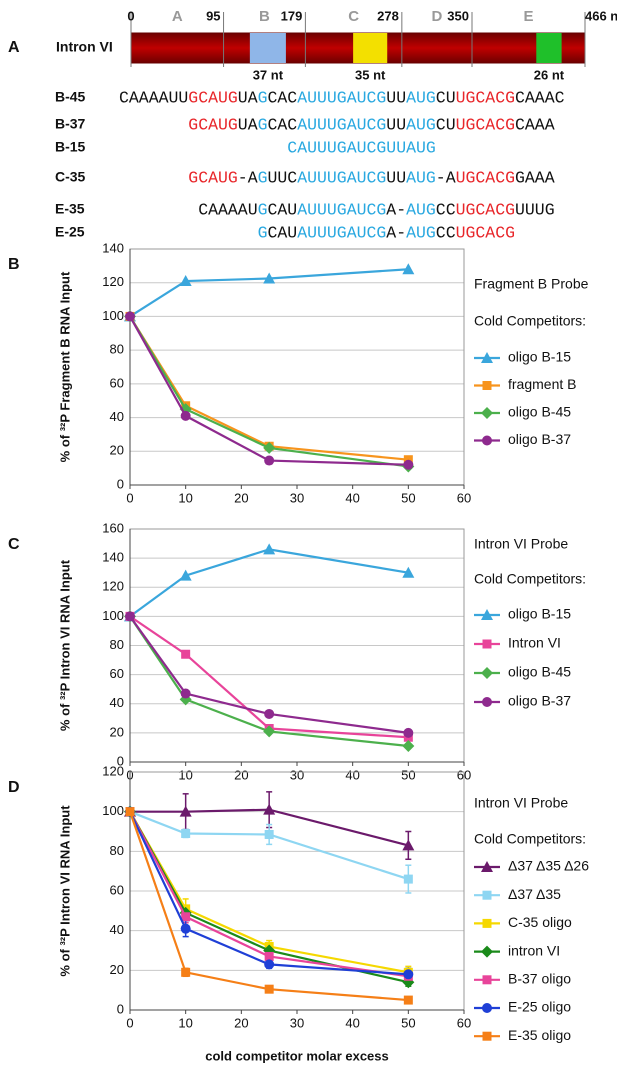 The image size is (617, 1070). Describe the element at coordinates (283, 124) in the screenshot. I see `sequence-segment: CAC` at that location.